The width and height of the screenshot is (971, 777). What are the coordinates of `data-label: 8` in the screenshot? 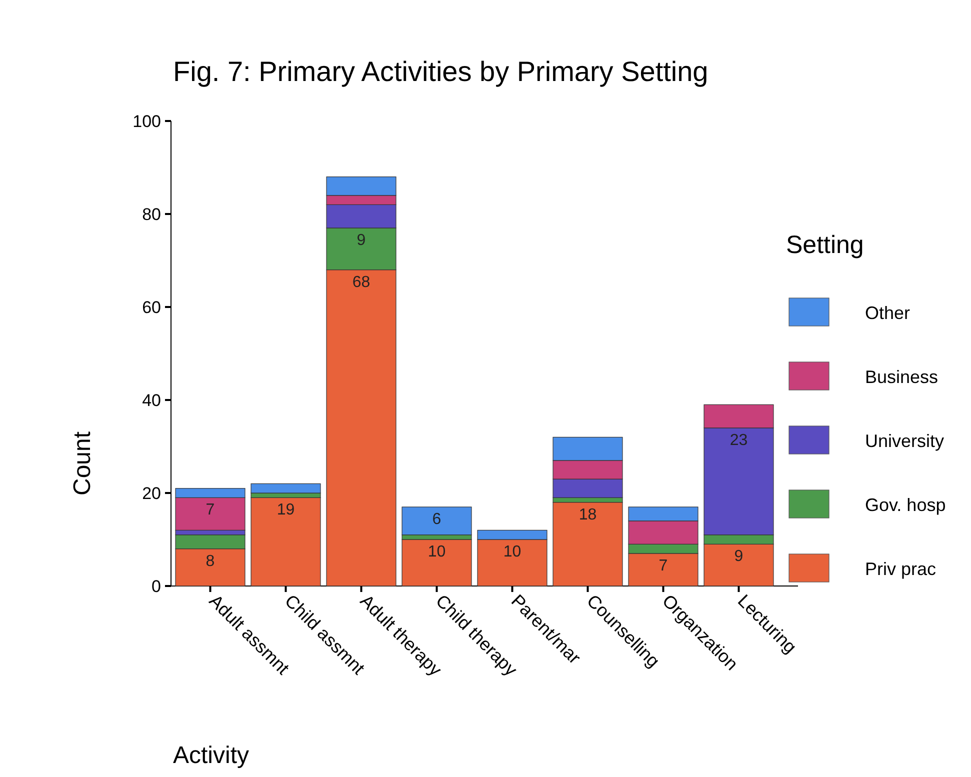 It's located at (210, 561).